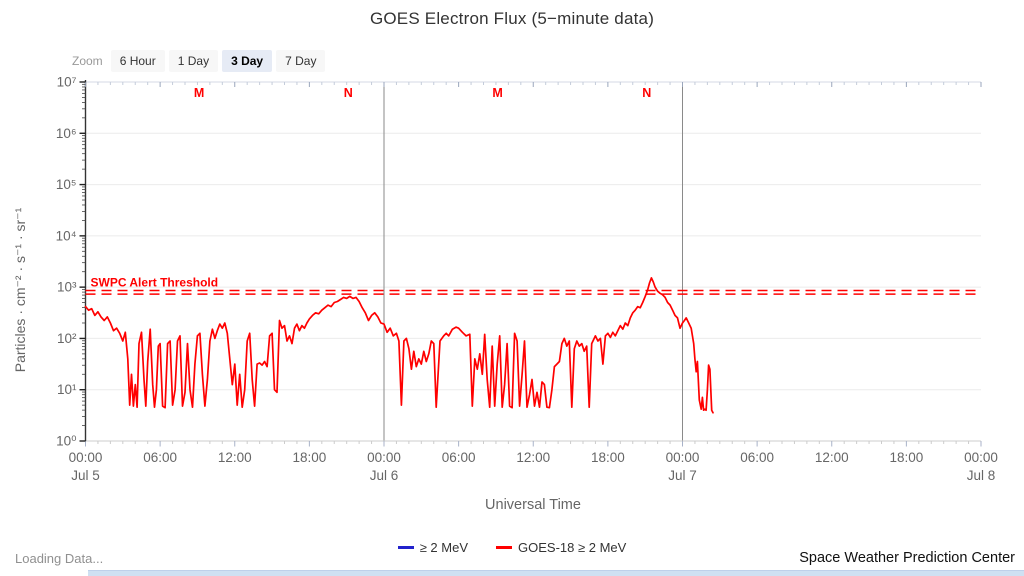 This screenshot has height=576, width=1024. Describe the element at coordinates (137, 61) in the screenshot. I see `zoom-button-6hour: 6 Hour` at that location.